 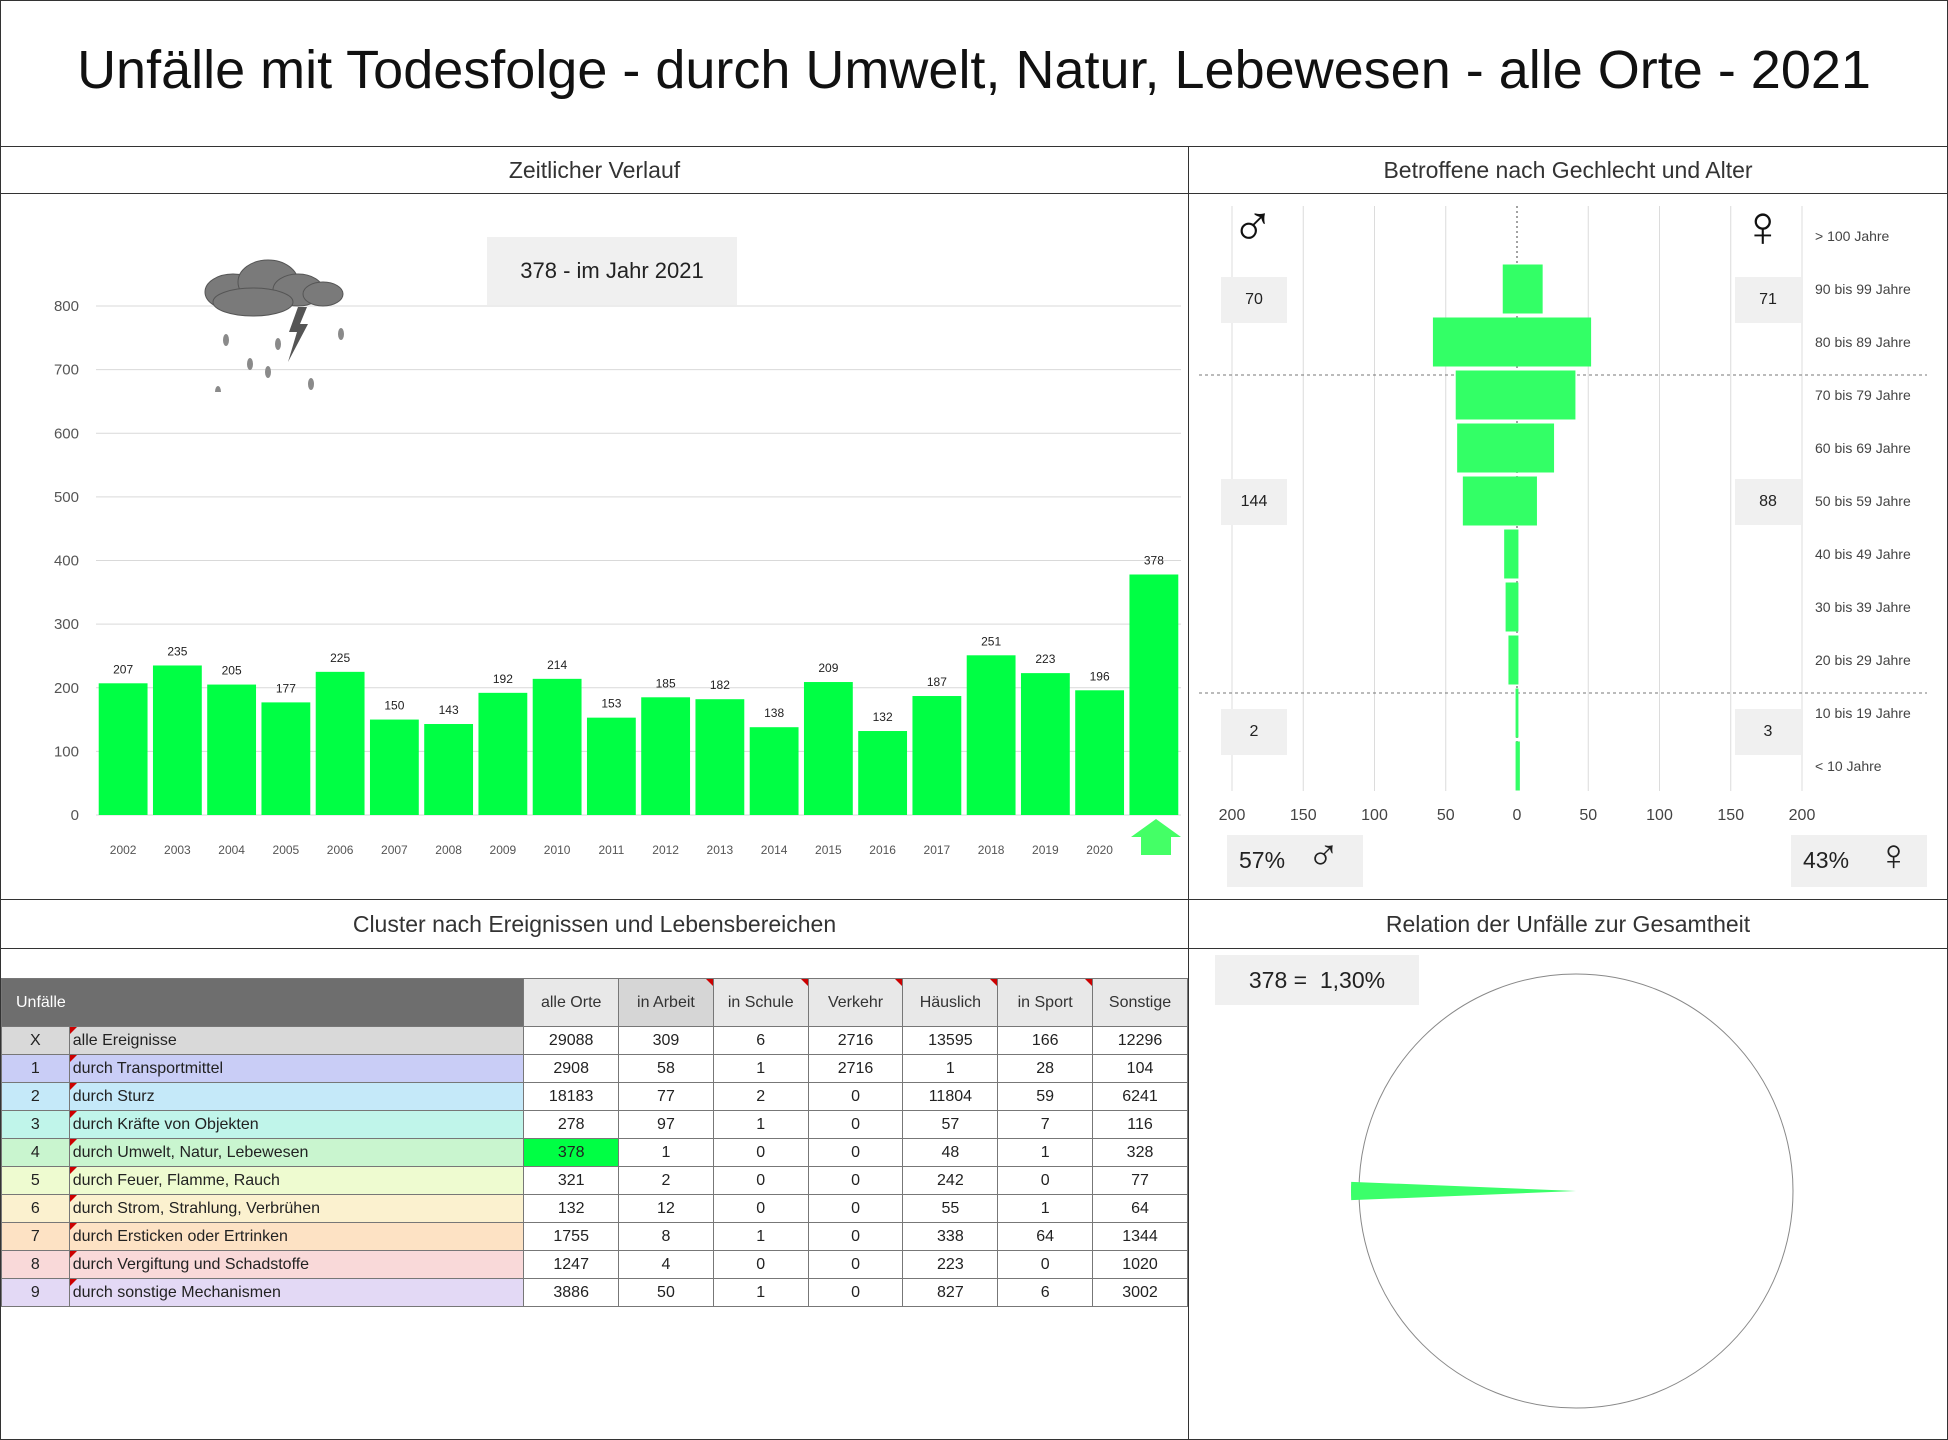 I want to click on table-cell: 104, so click(x=1140, y=1068).